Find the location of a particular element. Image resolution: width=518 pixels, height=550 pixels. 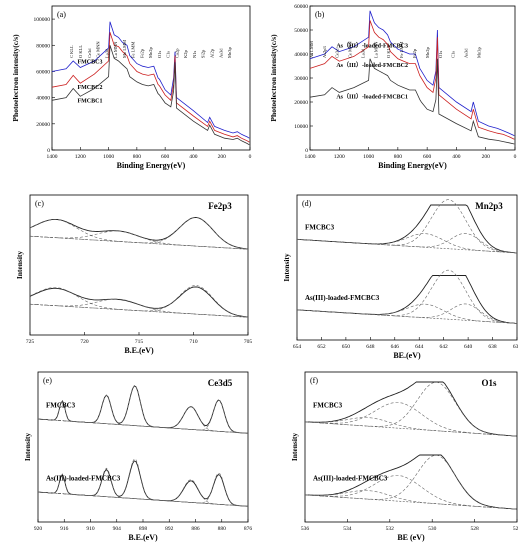

x-axis-label: BE (eV) is located at coordinates (411, 537).